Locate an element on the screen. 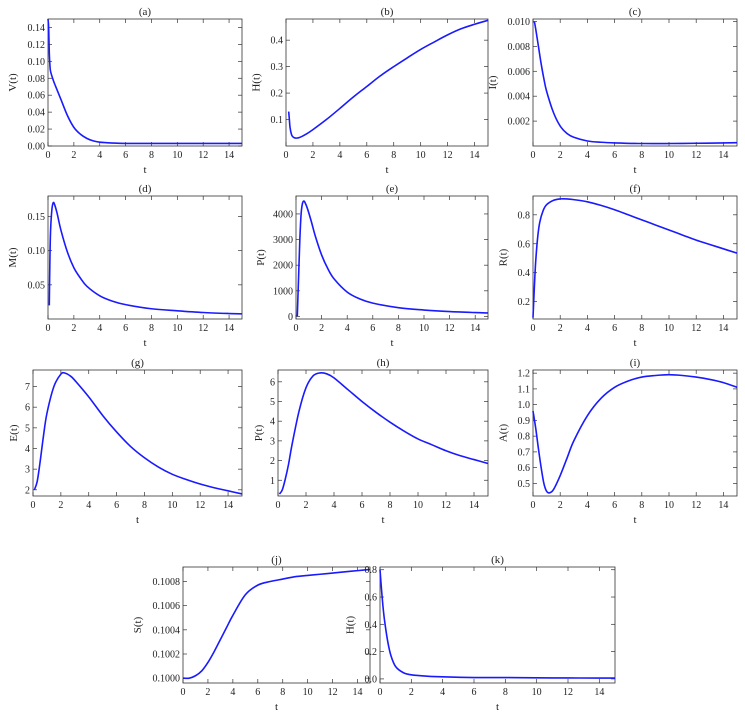 The image size is (745, 714). y-axis-label: R(t) is located at coordinates (503, 257).